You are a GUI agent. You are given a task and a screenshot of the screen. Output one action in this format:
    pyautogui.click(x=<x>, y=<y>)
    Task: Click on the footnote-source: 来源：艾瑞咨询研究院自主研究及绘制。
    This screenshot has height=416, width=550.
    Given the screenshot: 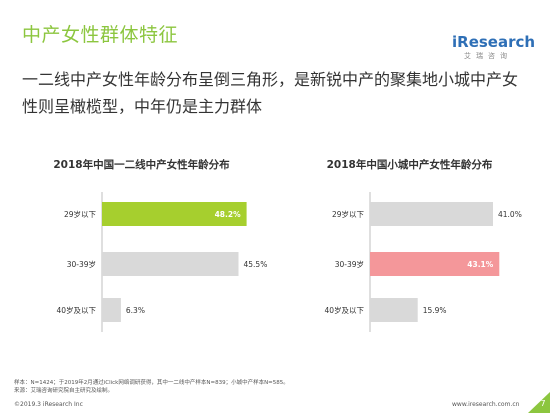 What is the action you would take?
    pyautogui.click(x=64, y=391)
    